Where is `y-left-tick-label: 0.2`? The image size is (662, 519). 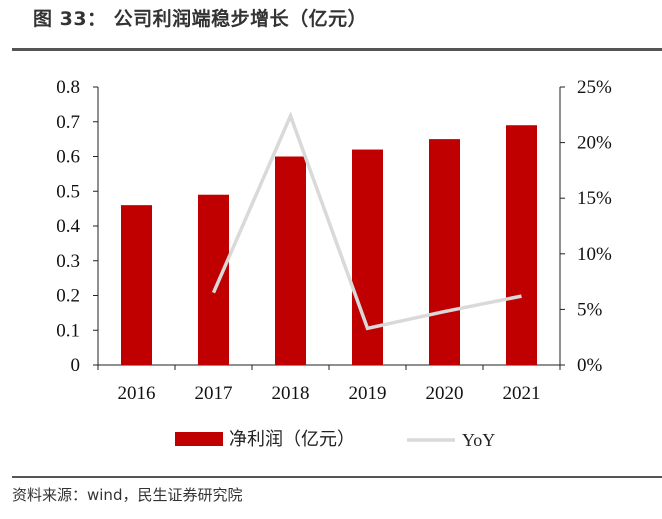
y-left-tick-label: 0.2 is located at coordinates (68, 296).